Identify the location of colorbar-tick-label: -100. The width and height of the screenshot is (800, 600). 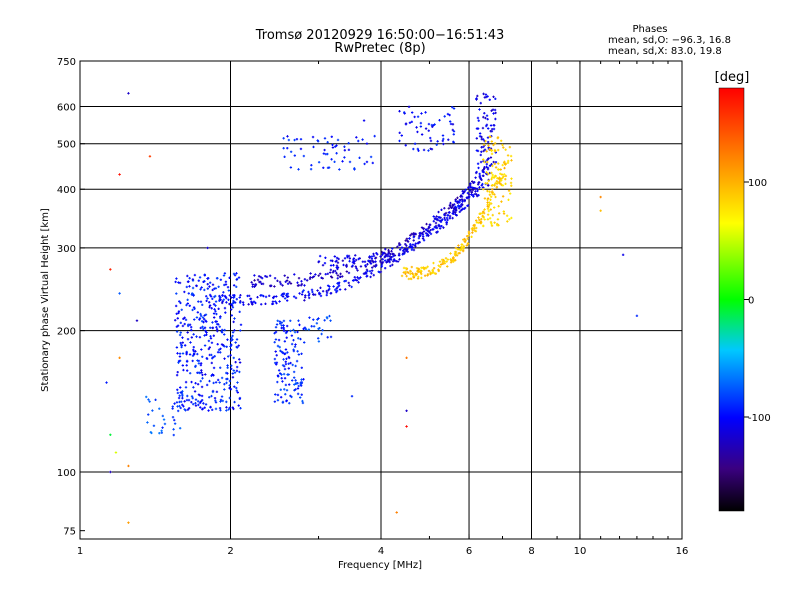
(759, 418).